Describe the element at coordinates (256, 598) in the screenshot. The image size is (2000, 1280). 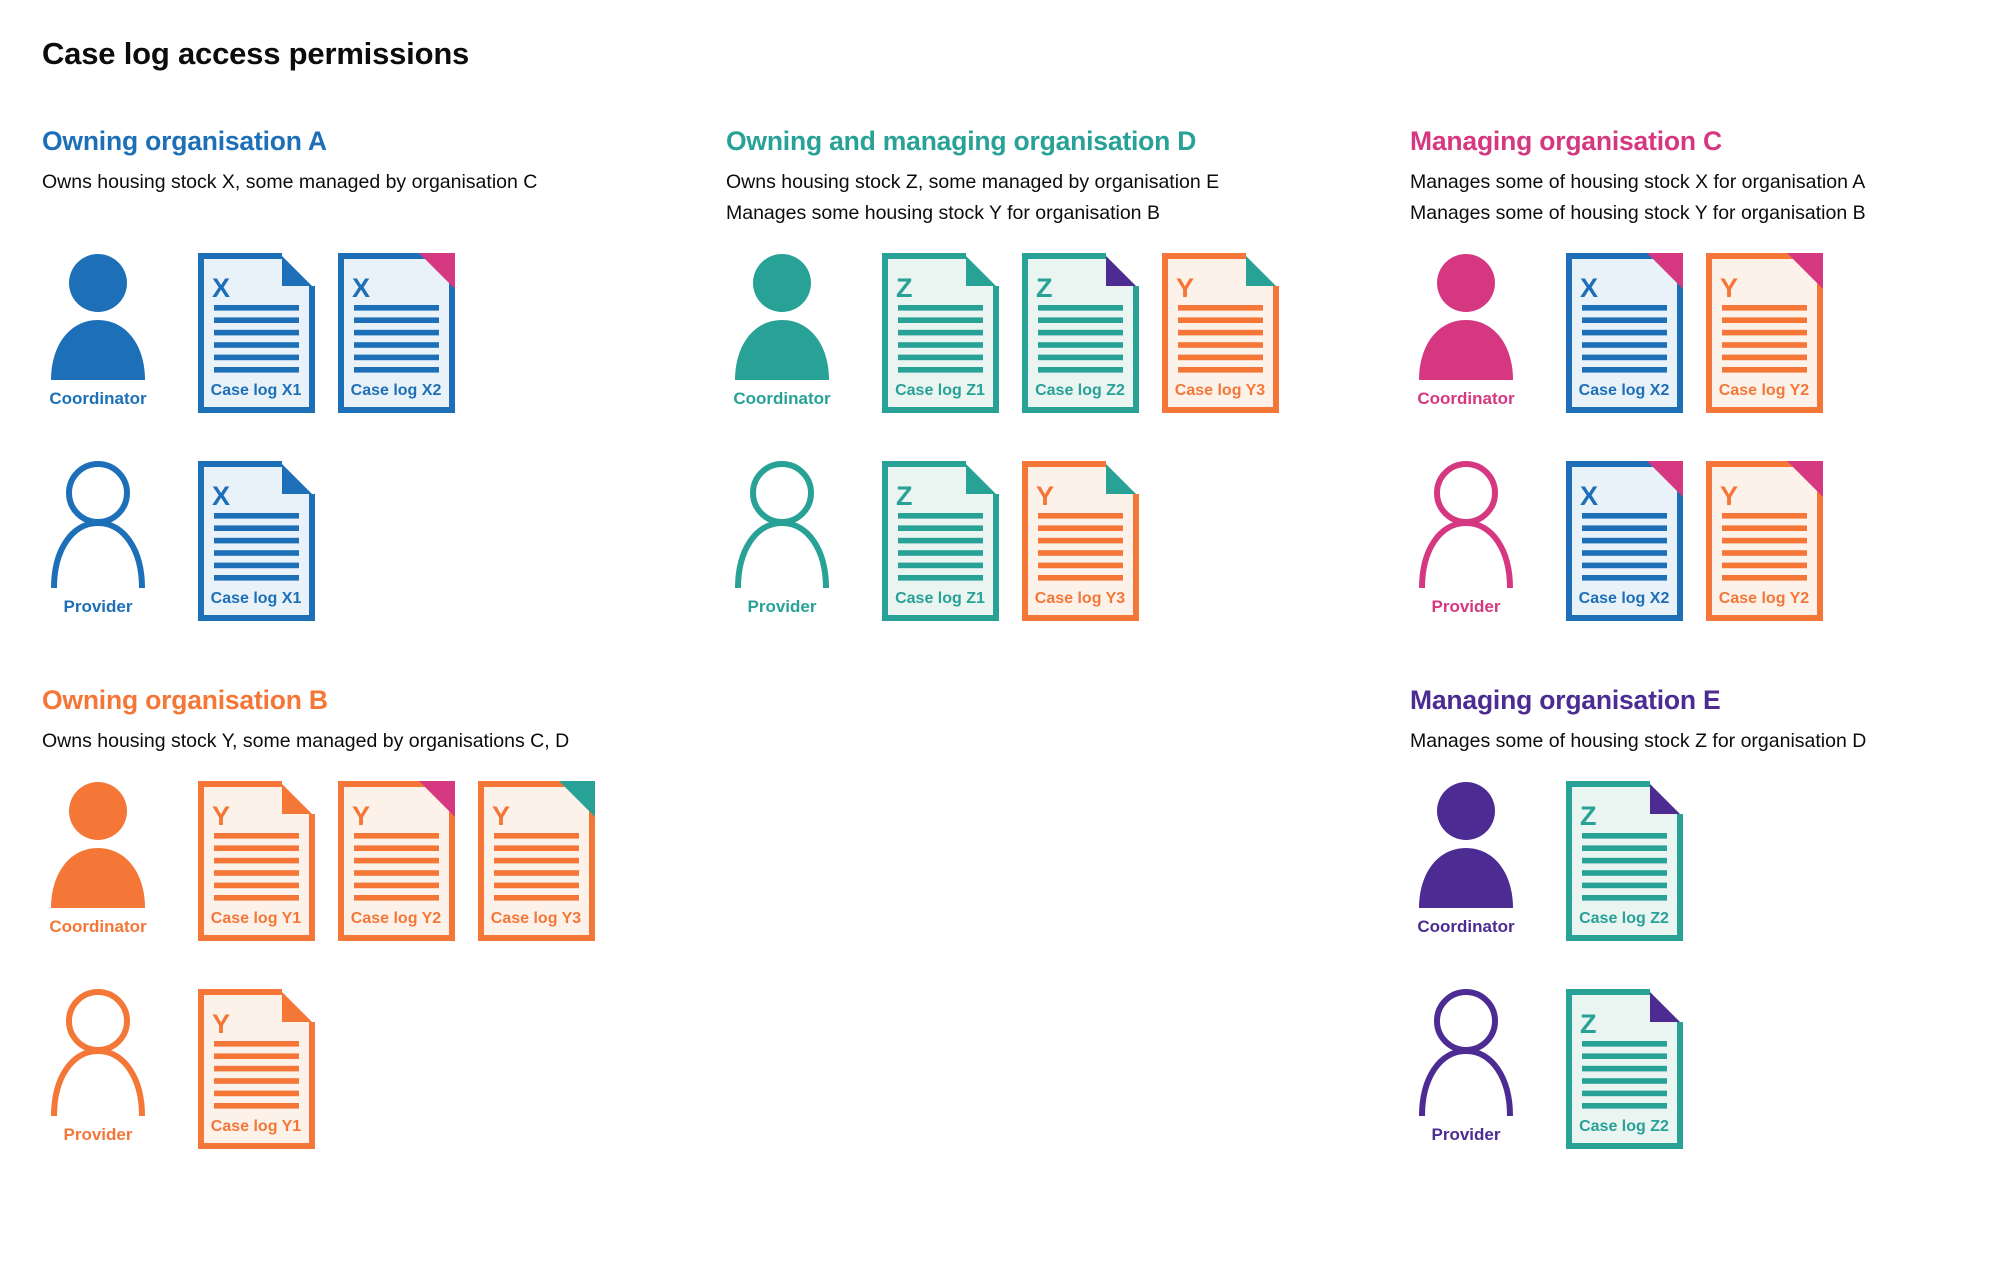
I see `case-log-label: Case log X1` at that location.